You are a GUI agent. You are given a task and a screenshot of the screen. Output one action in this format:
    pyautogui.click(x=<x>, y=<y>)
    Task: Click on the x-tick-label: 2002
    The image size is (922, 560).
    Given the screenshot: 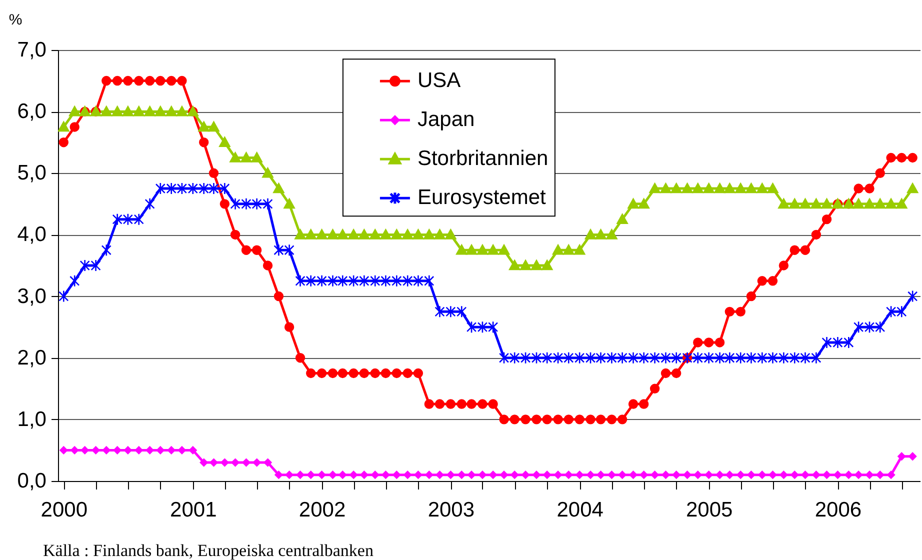 What is the action you would take?
    pyautogui.click(x=322, y=510)
    